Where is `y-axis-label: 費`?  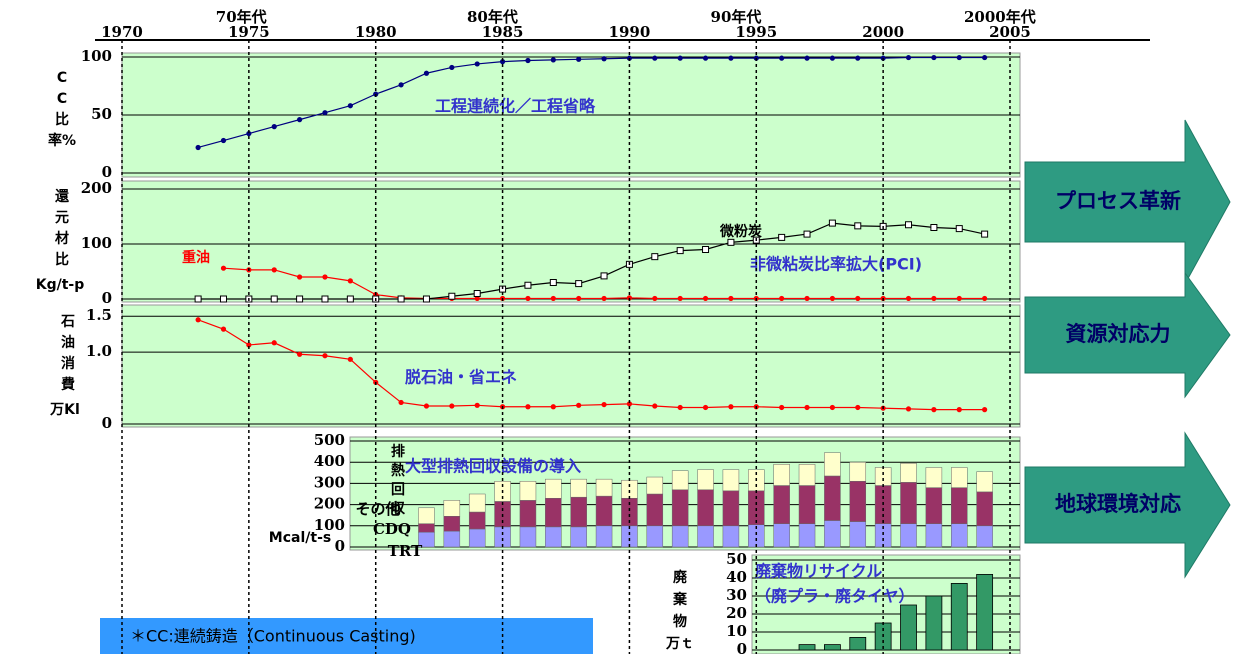 y-axis-label: 費 is located at coordinates (68, 384).